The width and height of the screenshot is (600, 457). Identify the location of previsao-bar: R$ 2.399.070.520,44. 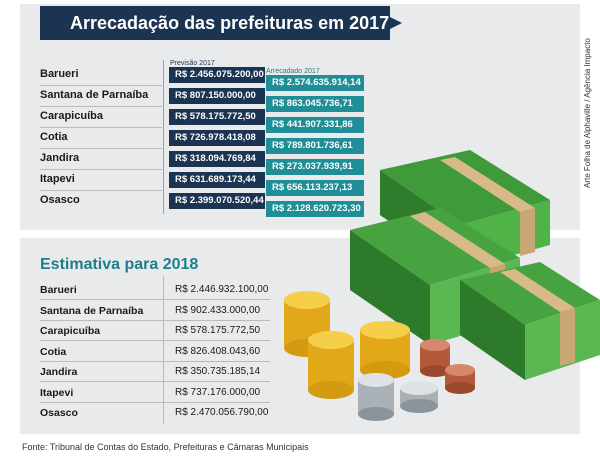
(217, 201).